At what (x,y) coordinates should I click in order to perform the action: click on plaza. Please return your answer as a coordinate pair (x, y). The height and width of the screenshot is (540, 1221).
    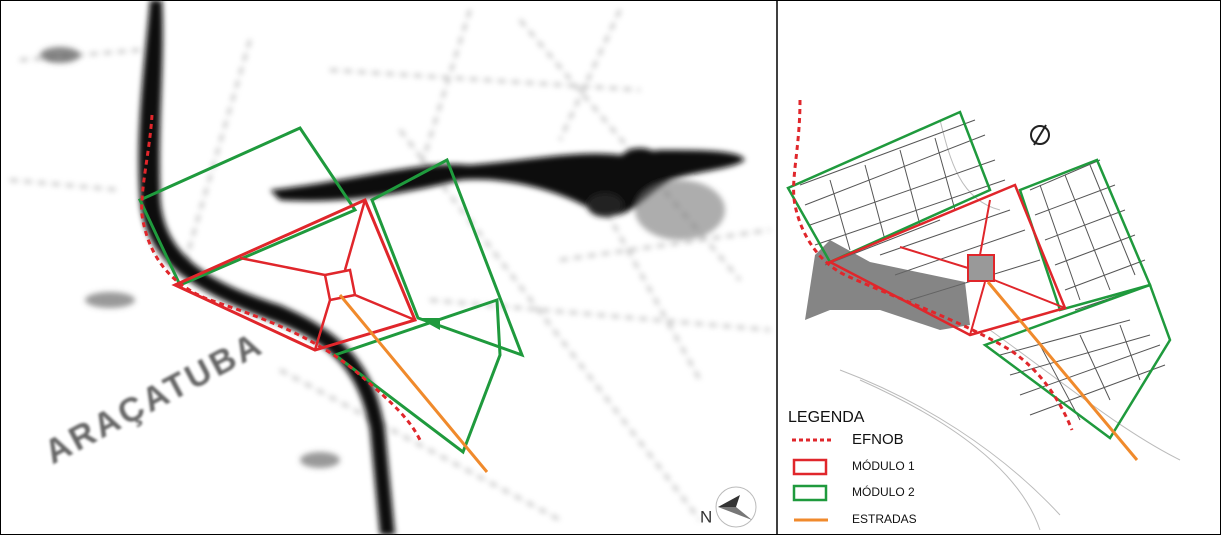
    Looking at the image, I should click on (981, 268).